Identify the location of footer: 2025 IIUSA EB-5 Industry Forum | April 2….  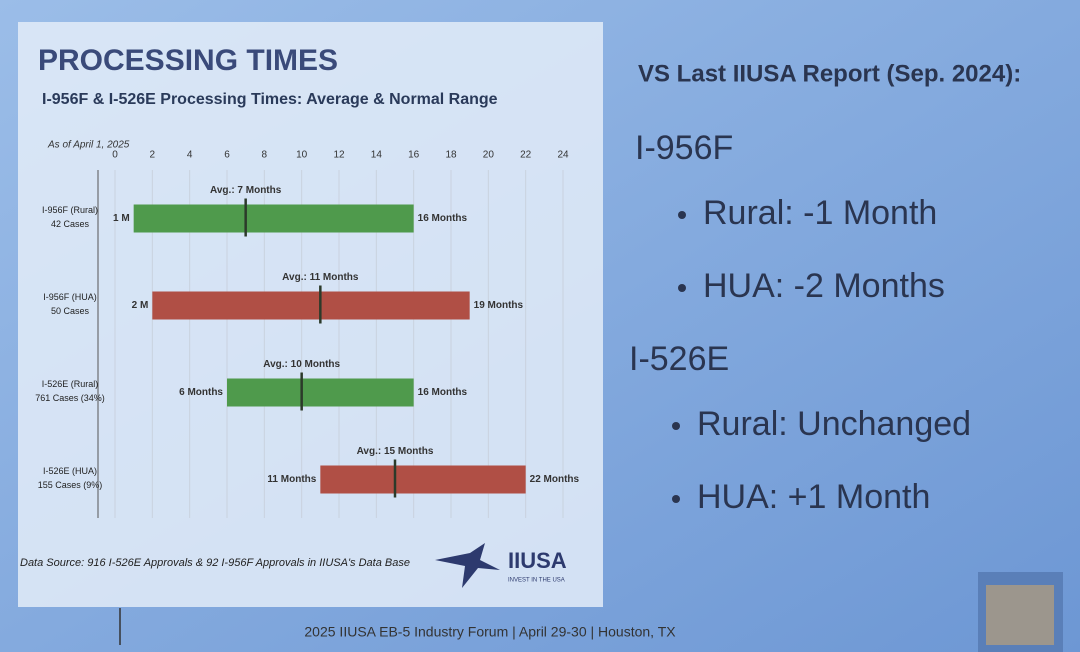
(490, 632).